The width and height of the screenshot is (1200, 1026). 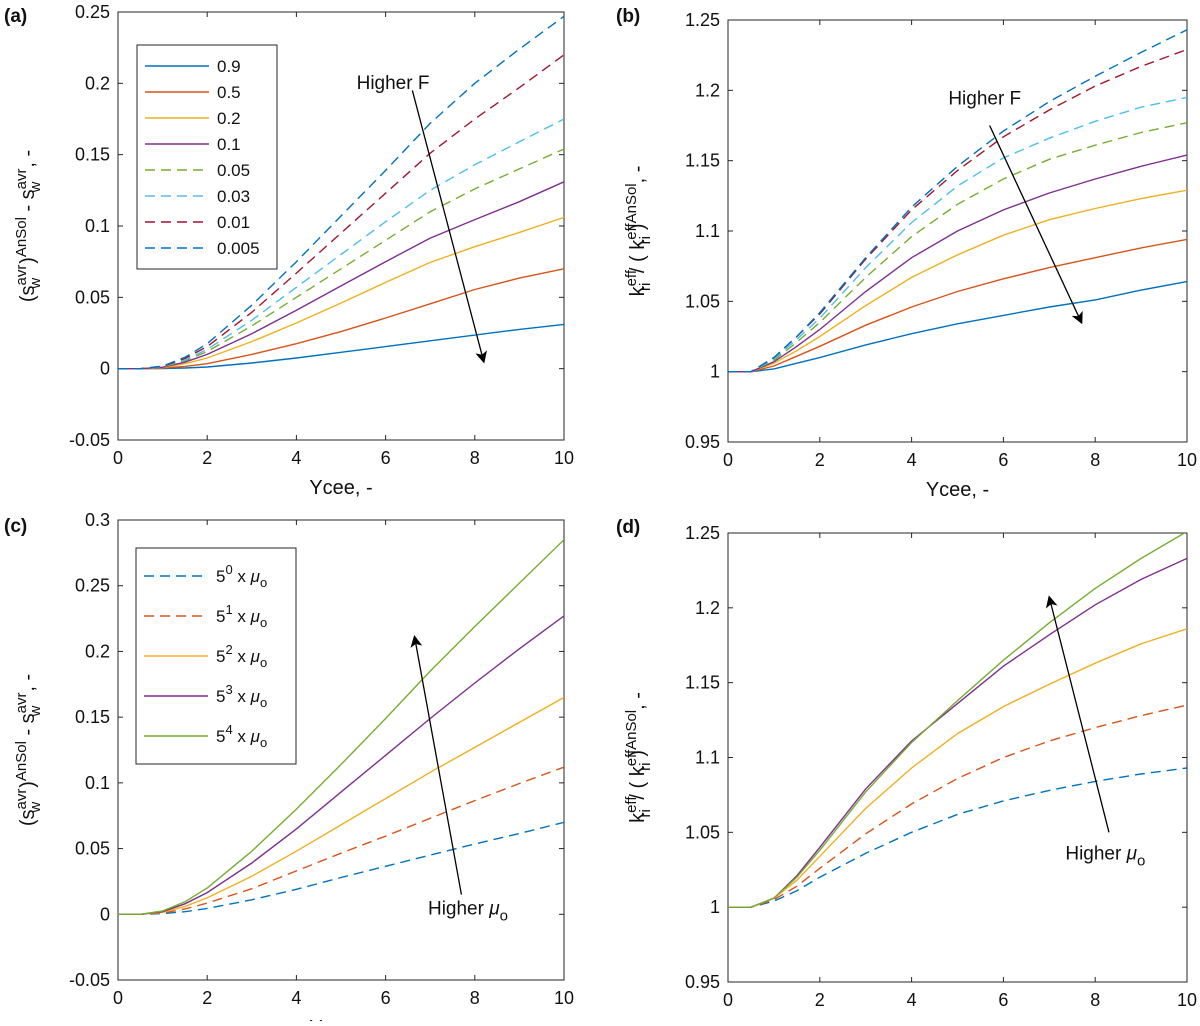 I want to click on y-tick-label: -0.05, so click(x=89, y=980).